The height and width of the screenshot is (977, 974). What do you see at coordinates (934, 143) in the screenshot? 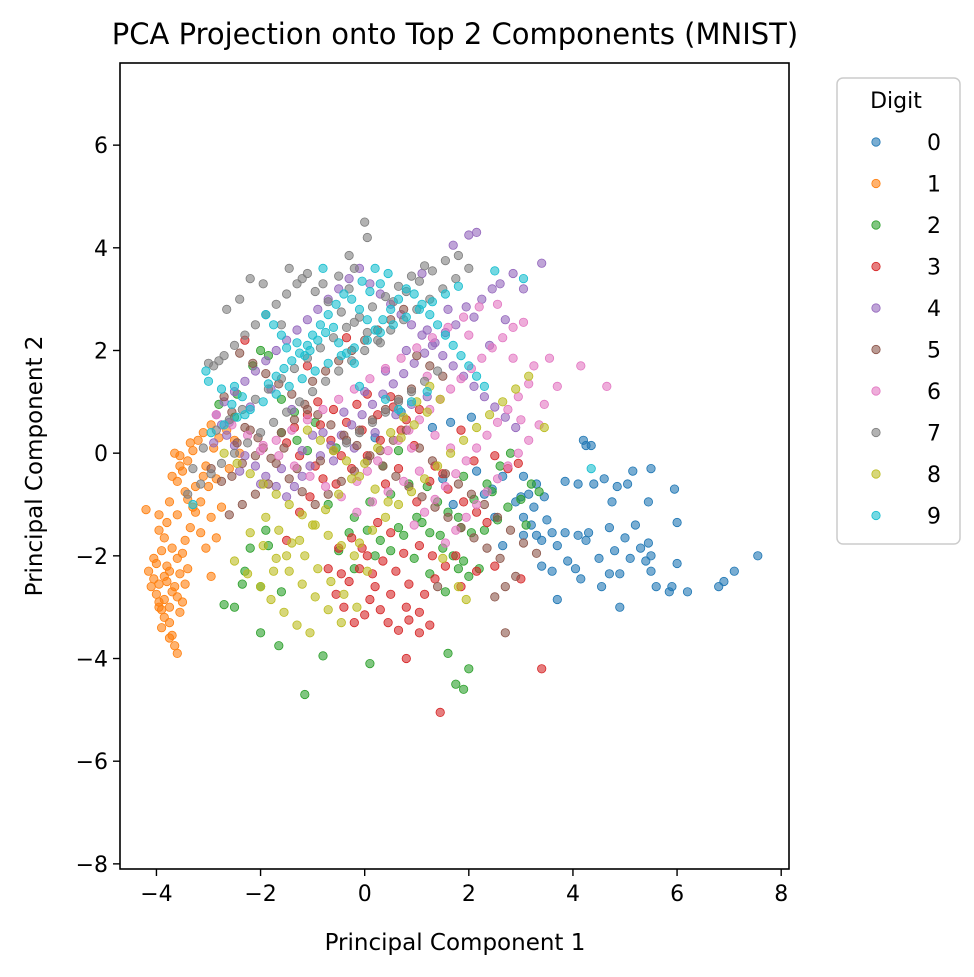
I see `legend-label: 0` at bounding box center [934, 143].